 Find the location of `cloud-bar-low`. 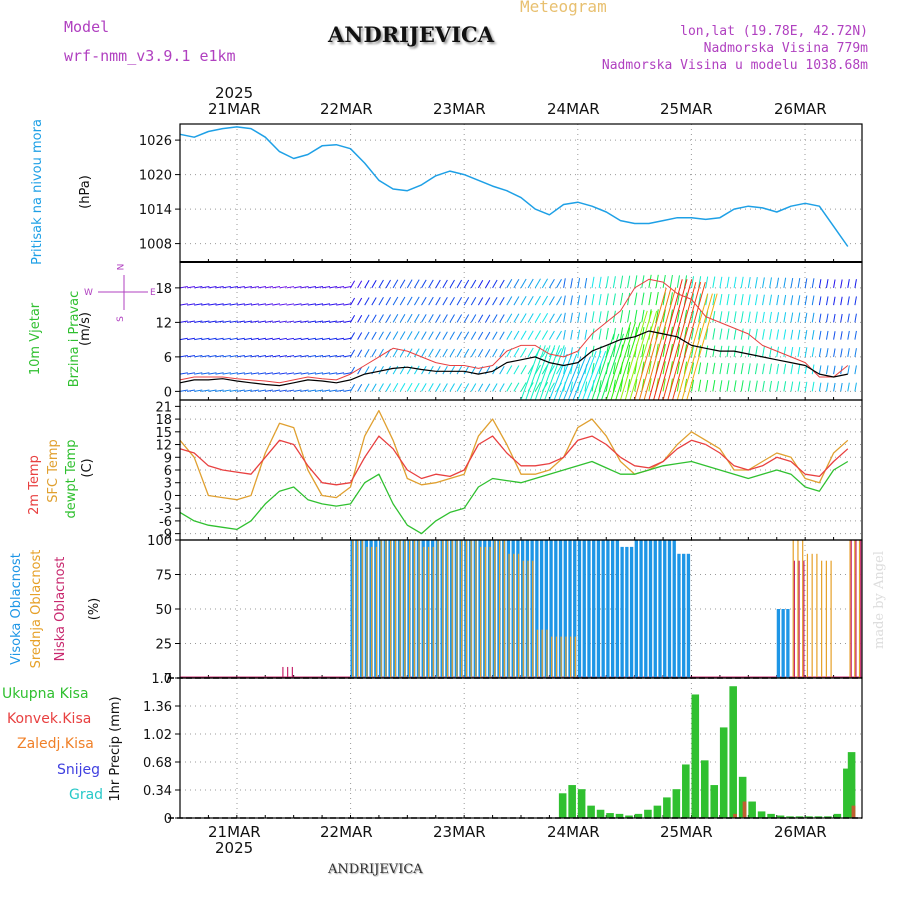

cloud-bar-low is located at coordinates (861, 609).